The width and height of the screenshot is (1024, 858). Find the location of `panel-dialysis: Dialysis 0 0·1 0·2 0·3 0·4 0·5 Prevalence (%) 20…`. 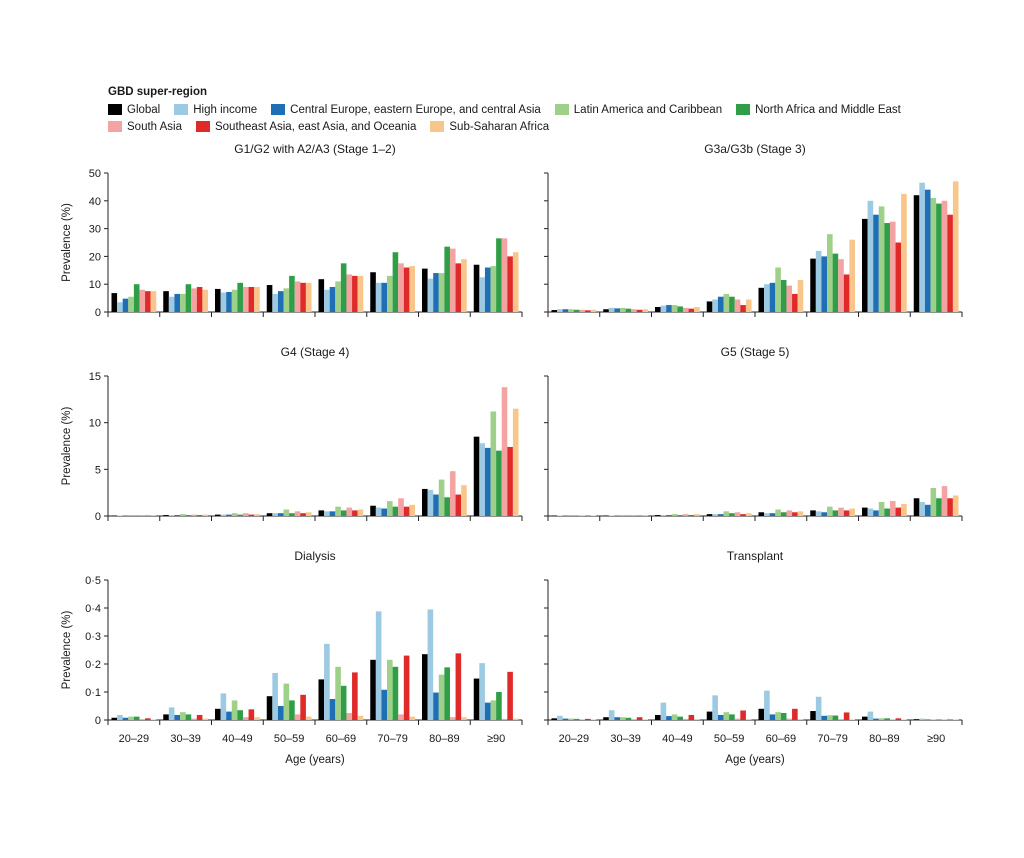

panel-dialysis: Dialysis 0 0·1 0·2 0·3 0·4 0·5 Prevalence (%) 20… is located at coordinates (292, 657).